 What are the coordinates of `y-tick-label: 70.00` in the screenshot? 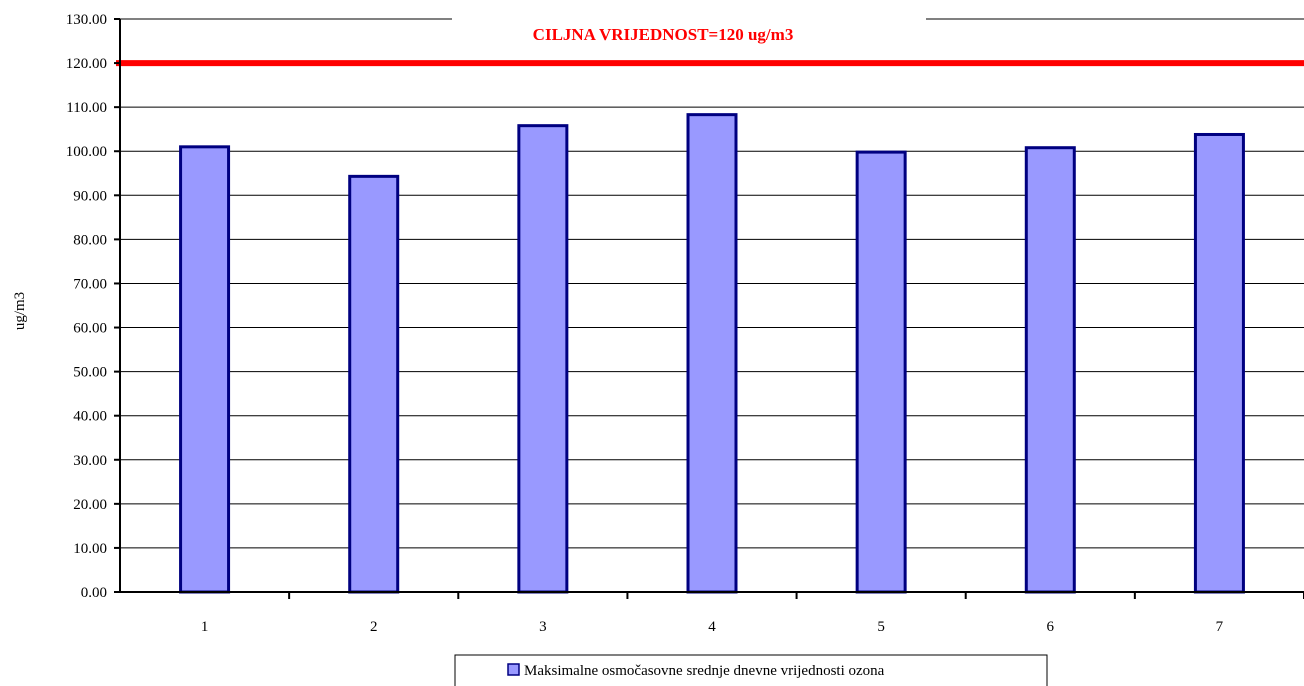 It's located at (90, 284).